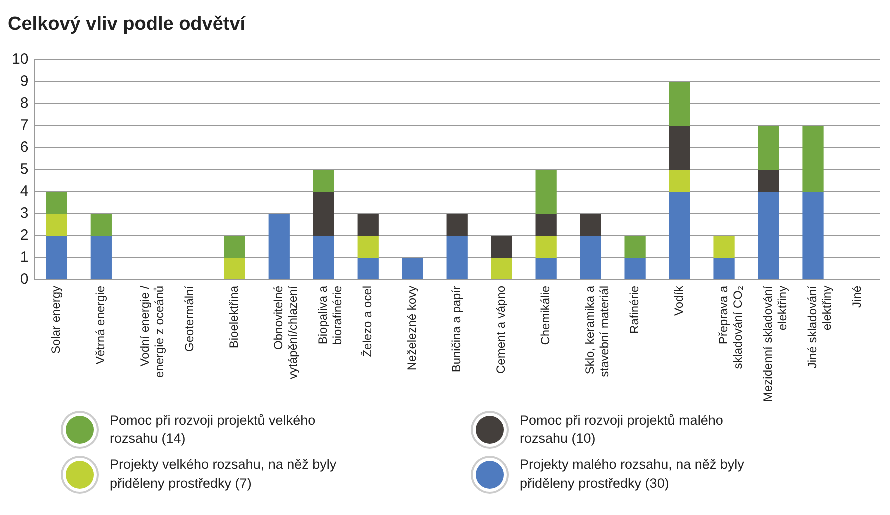 This screenshot has height=515, width=890. I want to click on y-tick-label: 3, so click(24, 213).